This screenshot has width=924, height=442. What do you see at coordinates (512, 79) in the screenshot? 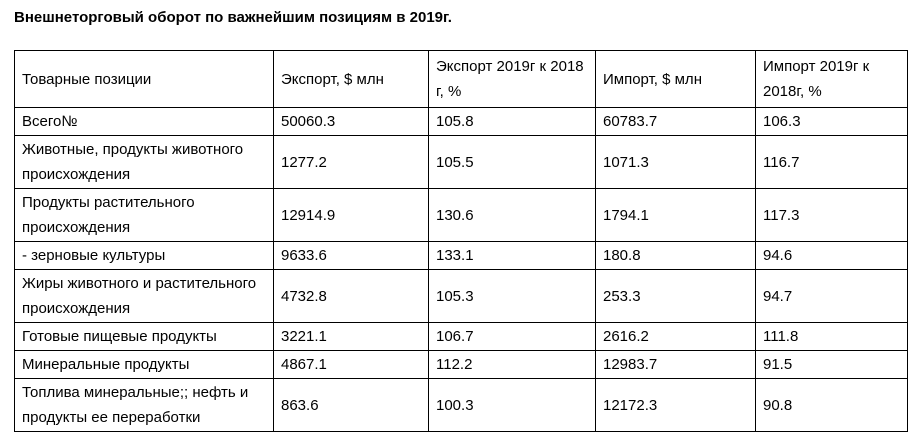
I see `header-export-change: Экспорт 2019г к 2018 г, %` at bounding box center [512, 79].